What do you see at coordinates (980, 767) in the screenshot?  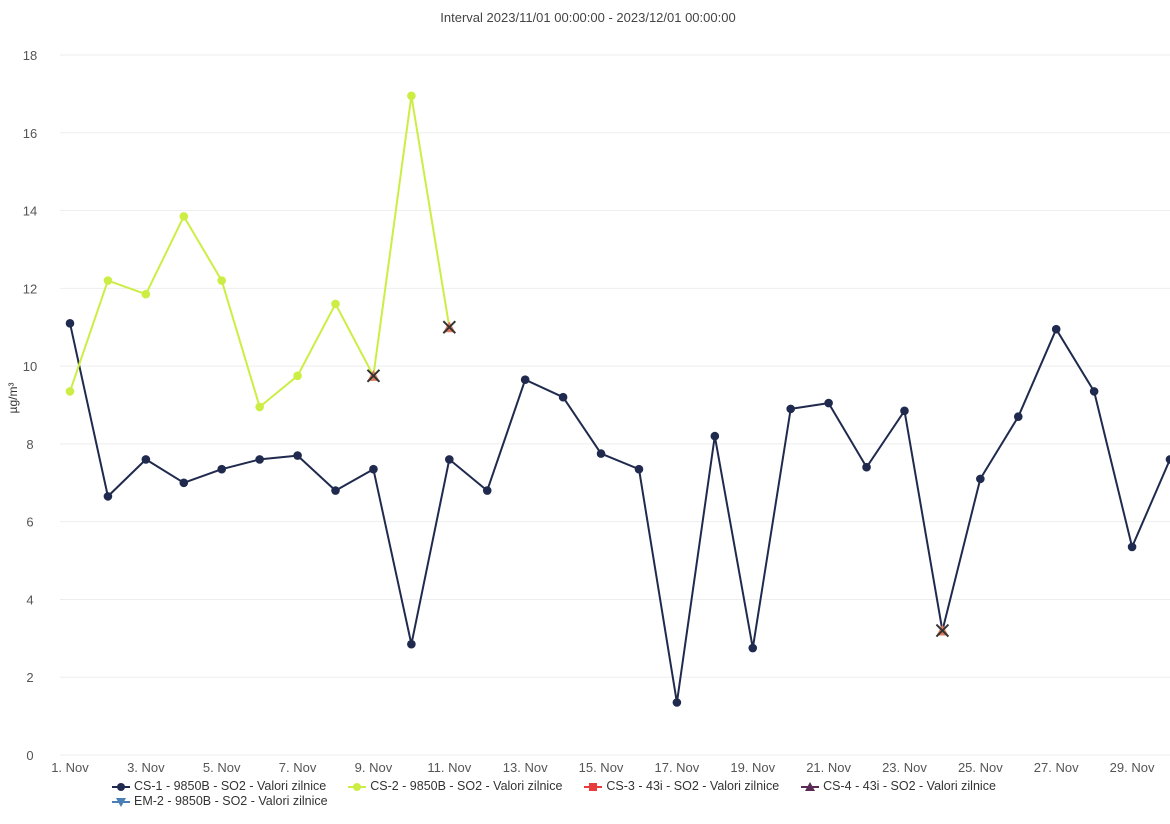 I see `x-tick-label: 25. Nov` at bounding box center [980, 767].